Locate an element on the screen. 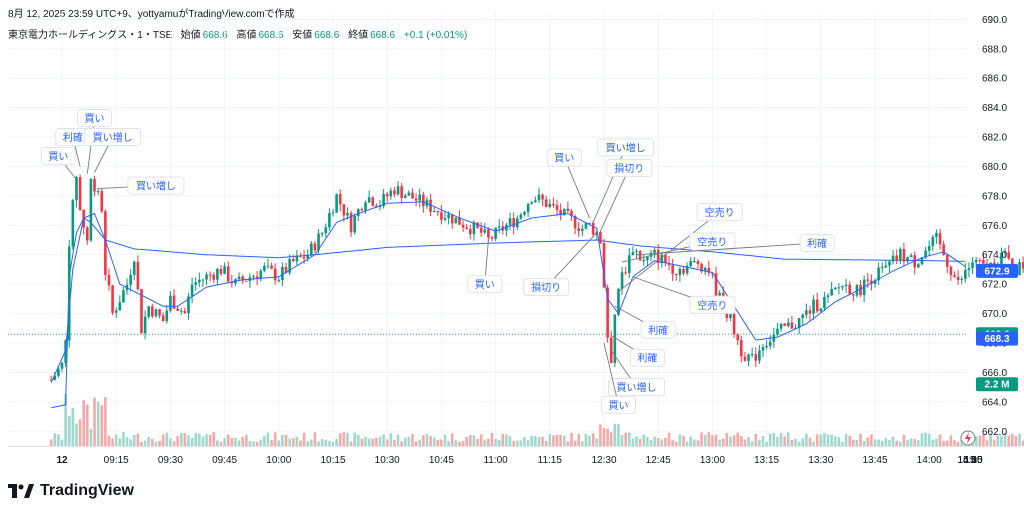 Image resolution: width=1024 pixels, height=513 pixels. low-value: 668.6 is located at coordinates (327, 35).